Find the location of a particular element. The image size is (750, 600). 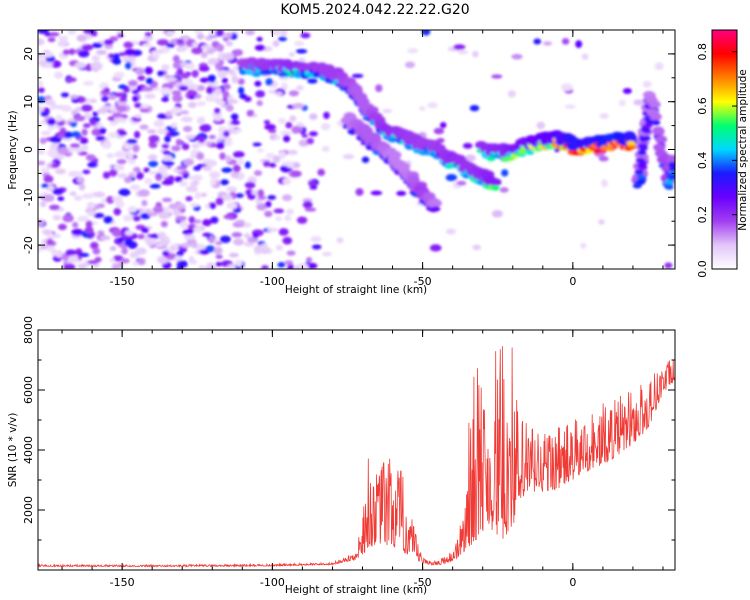

colorbar-gradient is located at coordinates (724, 149).